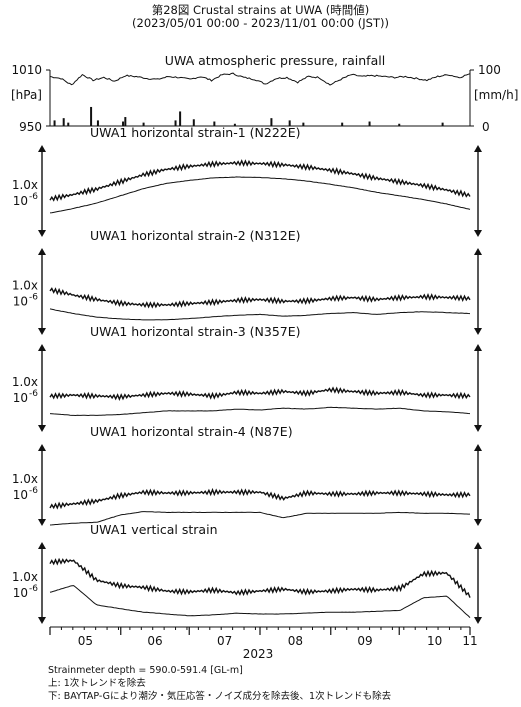 This screenshot has height=707, width=521. I want to click on strain-panel-title: UWA1 horizontal strain-3 (N357E), so click(195, 331).